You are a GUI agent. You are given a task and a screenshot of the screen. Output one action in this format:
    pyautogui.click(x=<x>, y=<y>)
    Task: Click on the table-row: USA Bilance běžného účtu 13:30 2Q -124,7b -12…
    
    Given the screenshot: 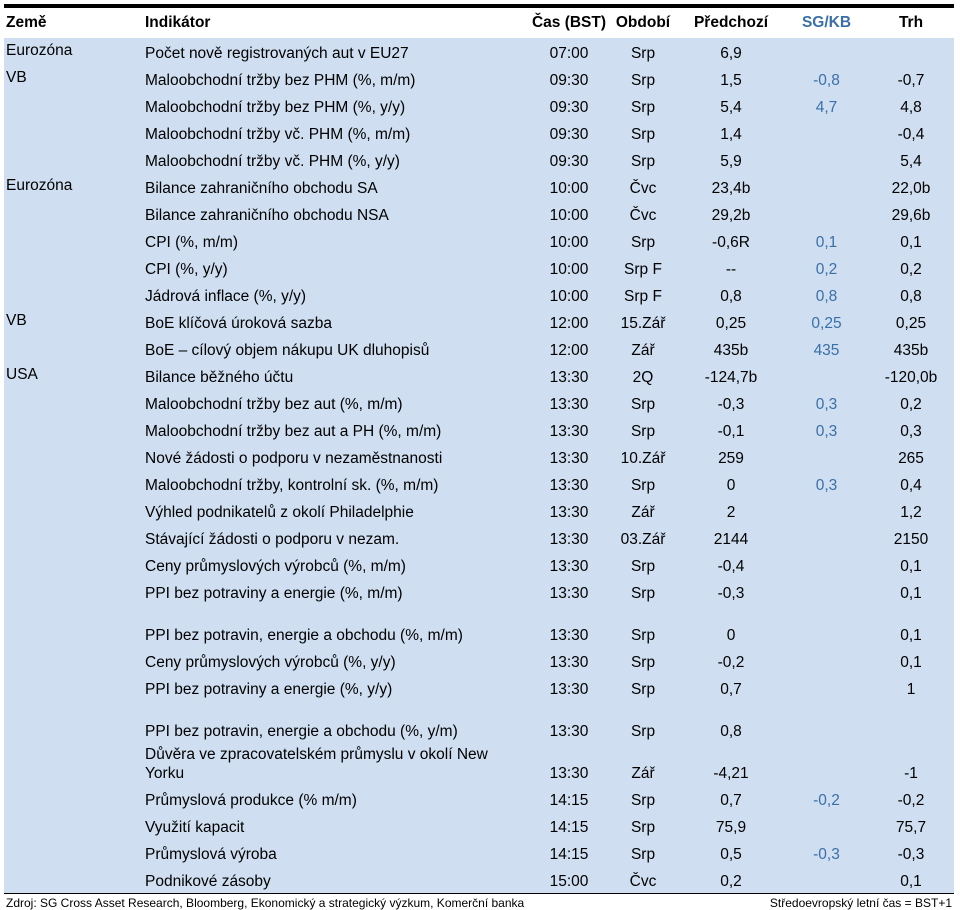 What is the action you would take?
    pyautogui.click(x=479, y=375)
    